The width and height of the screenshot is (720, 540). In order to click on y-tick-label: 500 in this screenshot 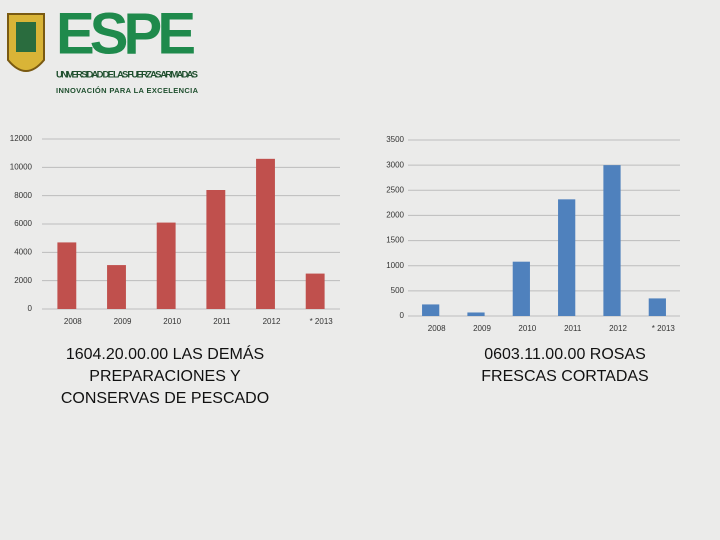, I will do `click(398, 290)`.